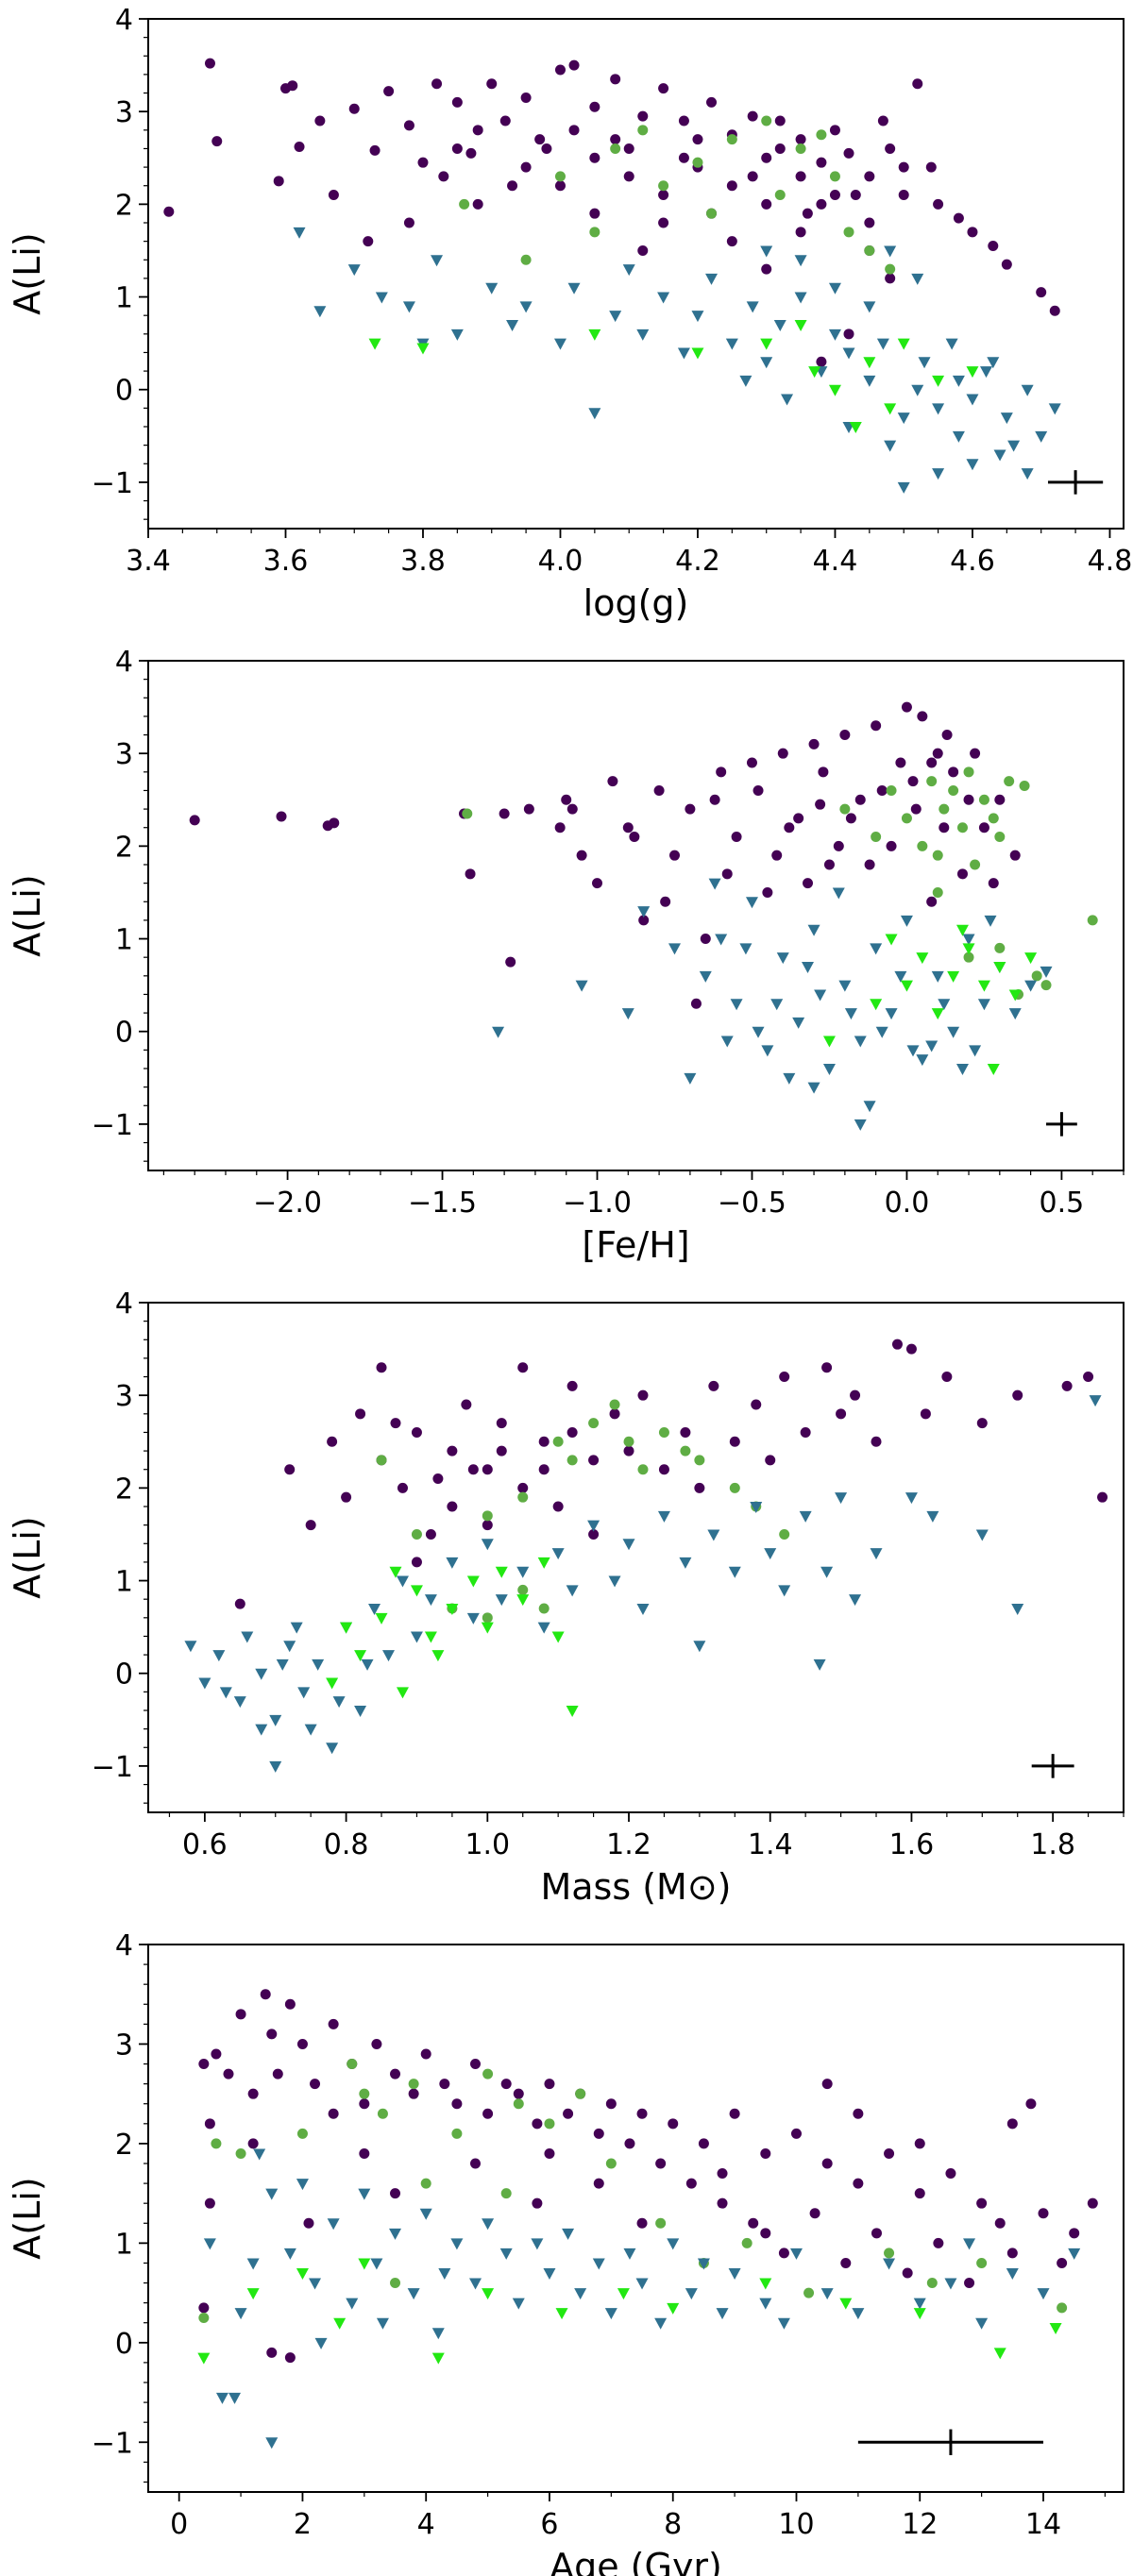 Image resolution: width=1133 pixels, height=2576 pixels. Describe the element at coordinates (636, 603) in the screenshot. I see `x-axis-label: log(g)` at that location.